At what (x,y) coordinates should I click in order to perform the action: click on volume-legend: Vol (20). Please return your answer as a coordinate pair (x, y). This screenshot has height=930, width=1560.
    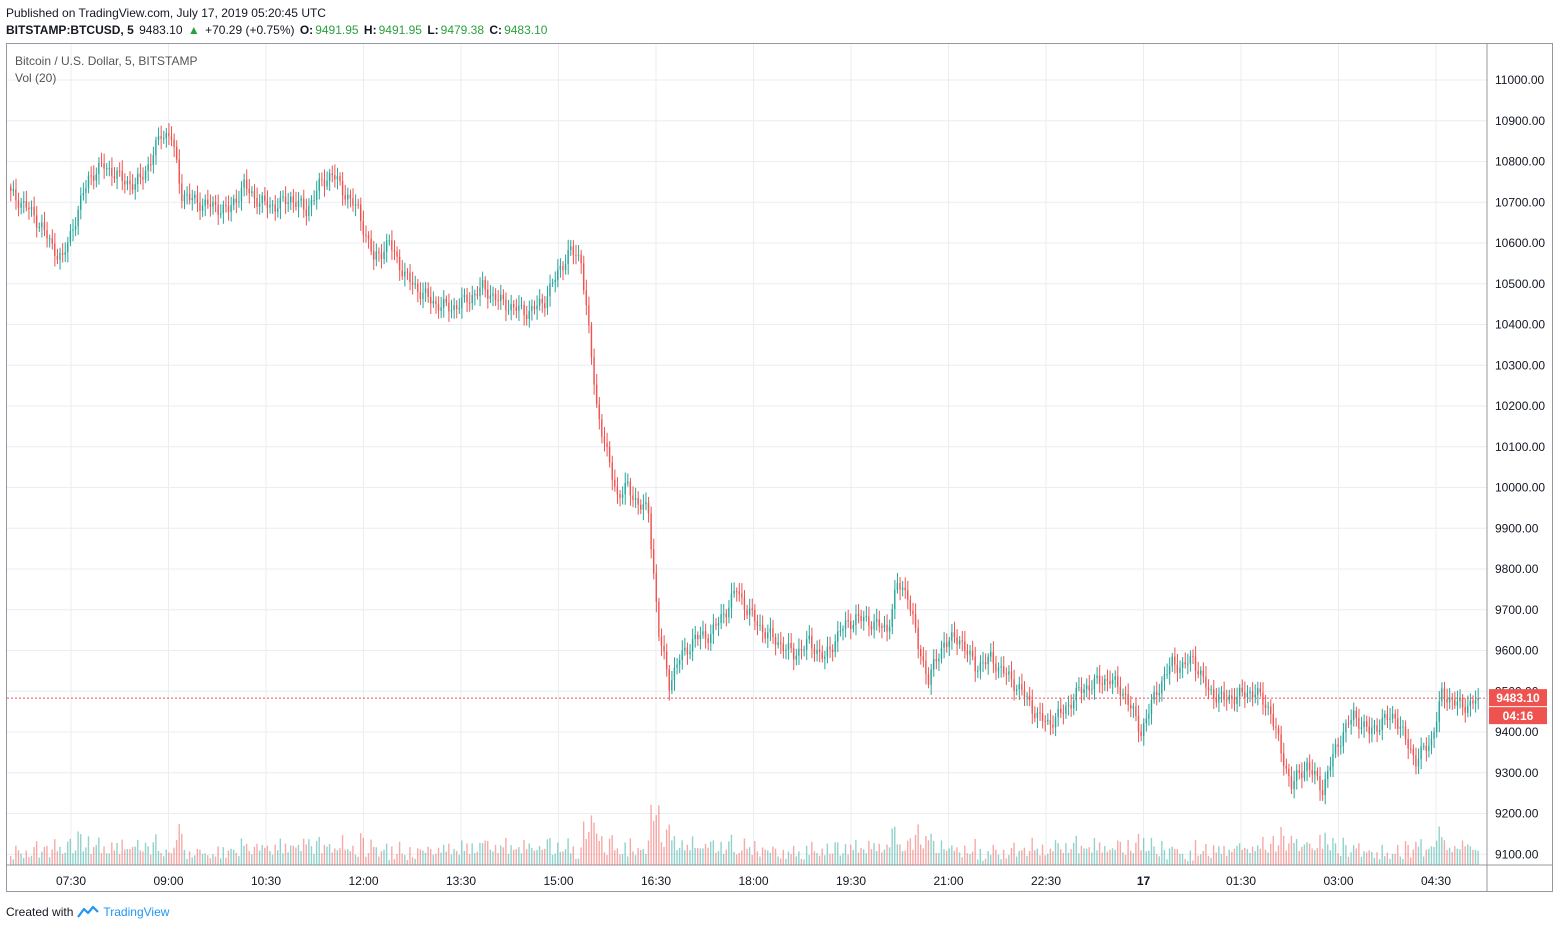
    Looking at the image, I should click on (36, 78).